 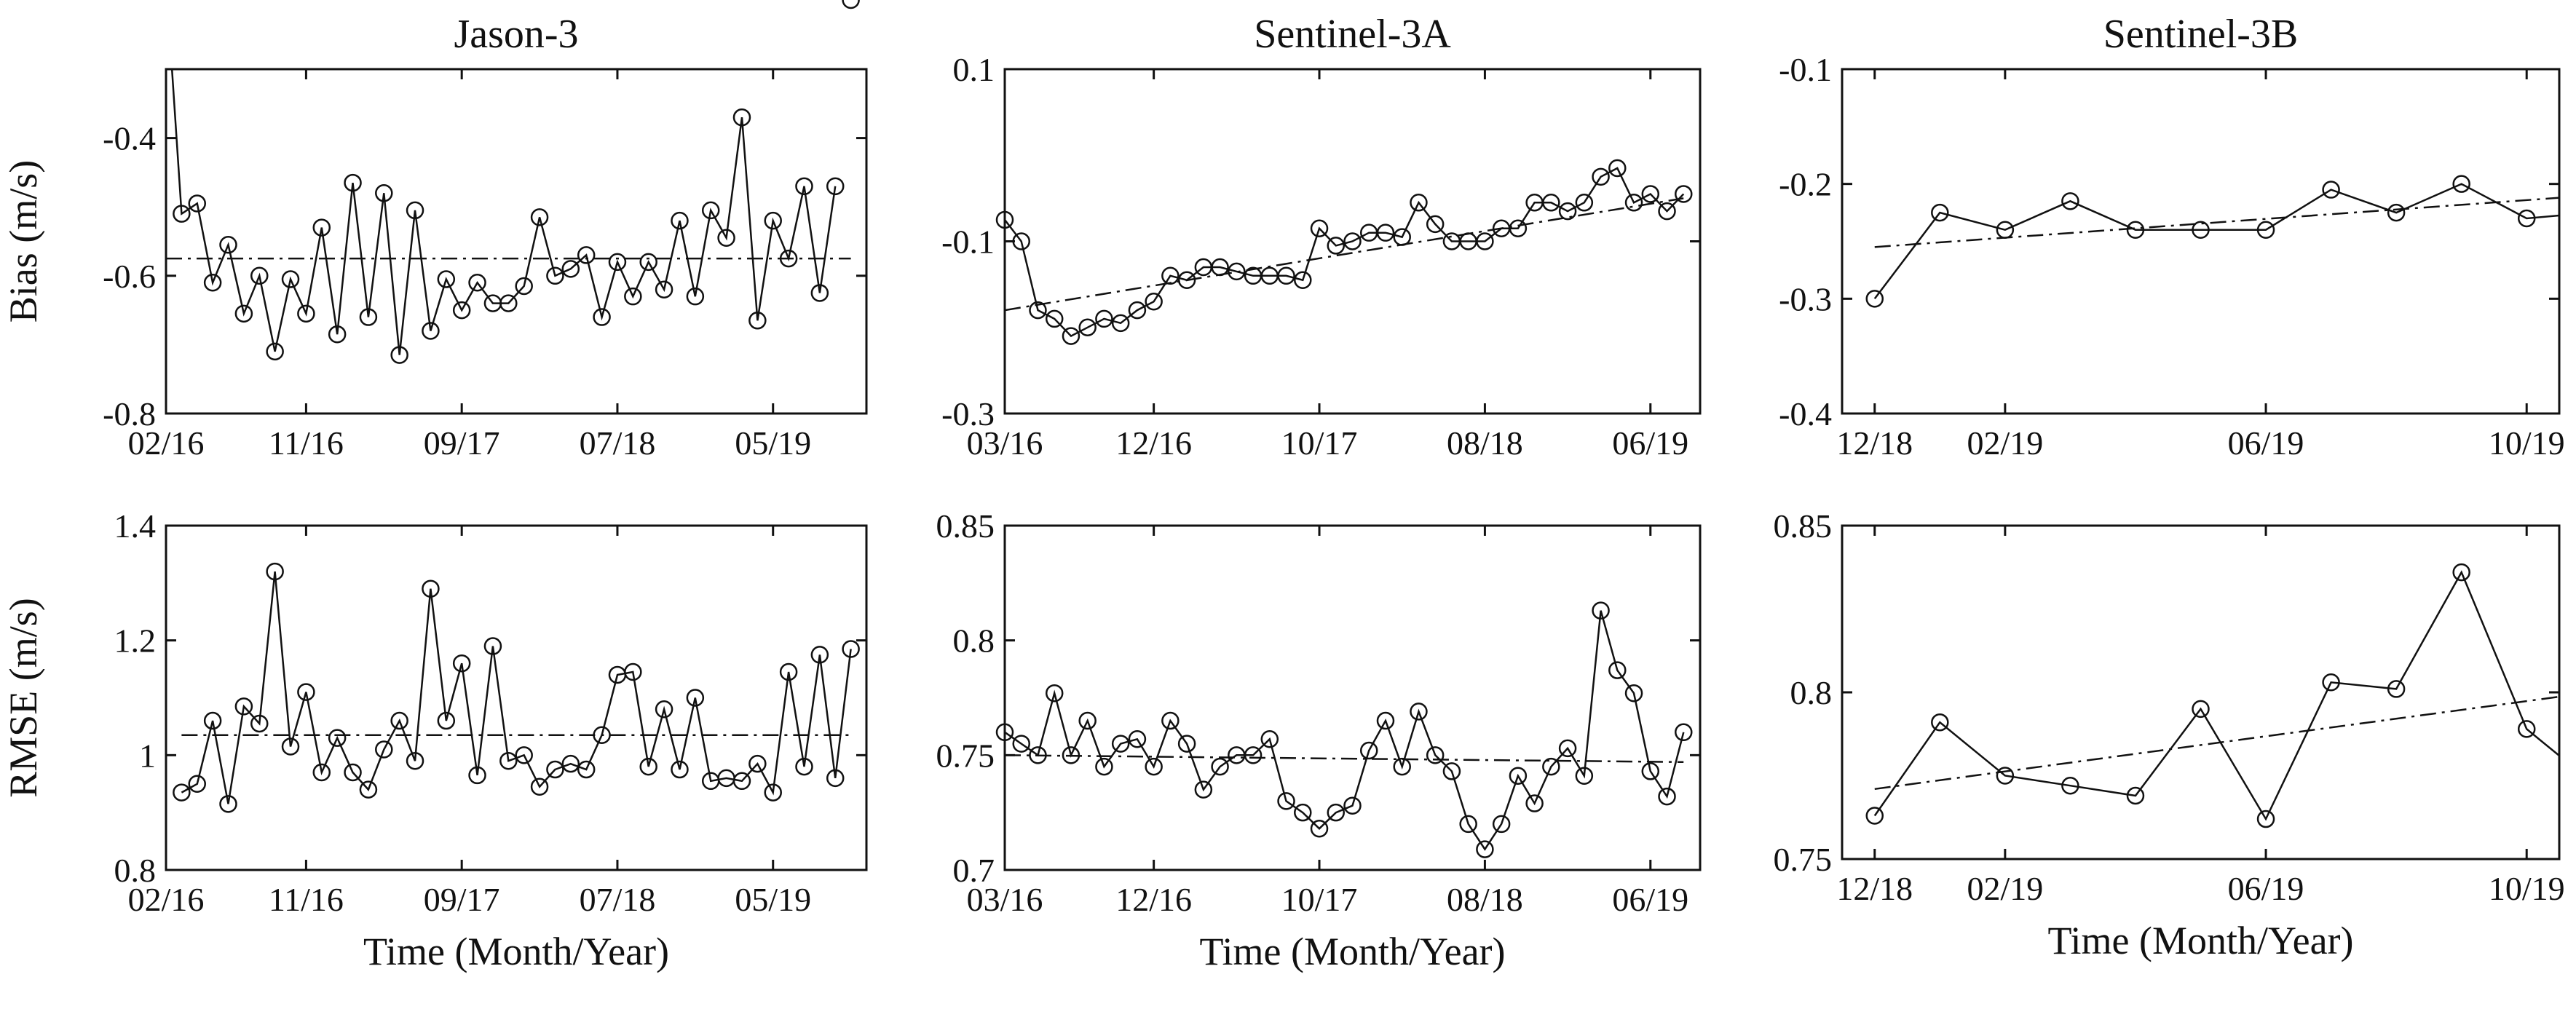 I want to click on y-tick-label: 0.75, so click(x=966, y=755).